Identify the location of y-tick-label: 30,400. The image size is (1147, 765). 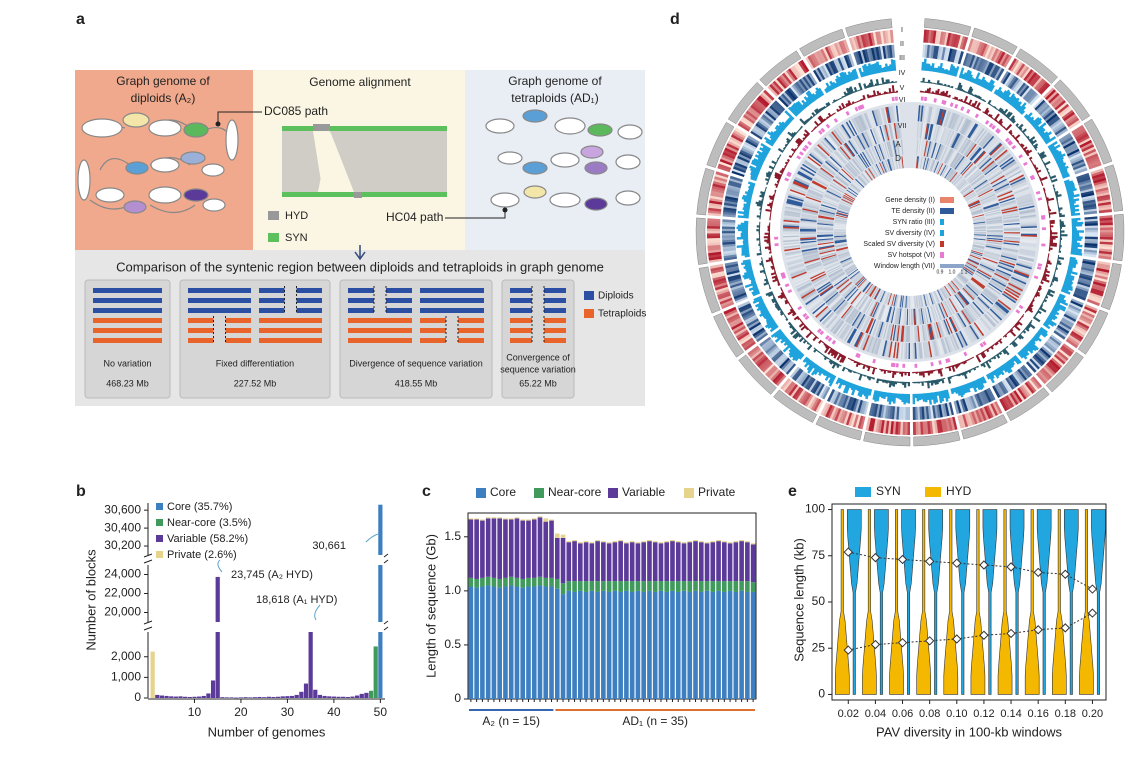
(122, 527).